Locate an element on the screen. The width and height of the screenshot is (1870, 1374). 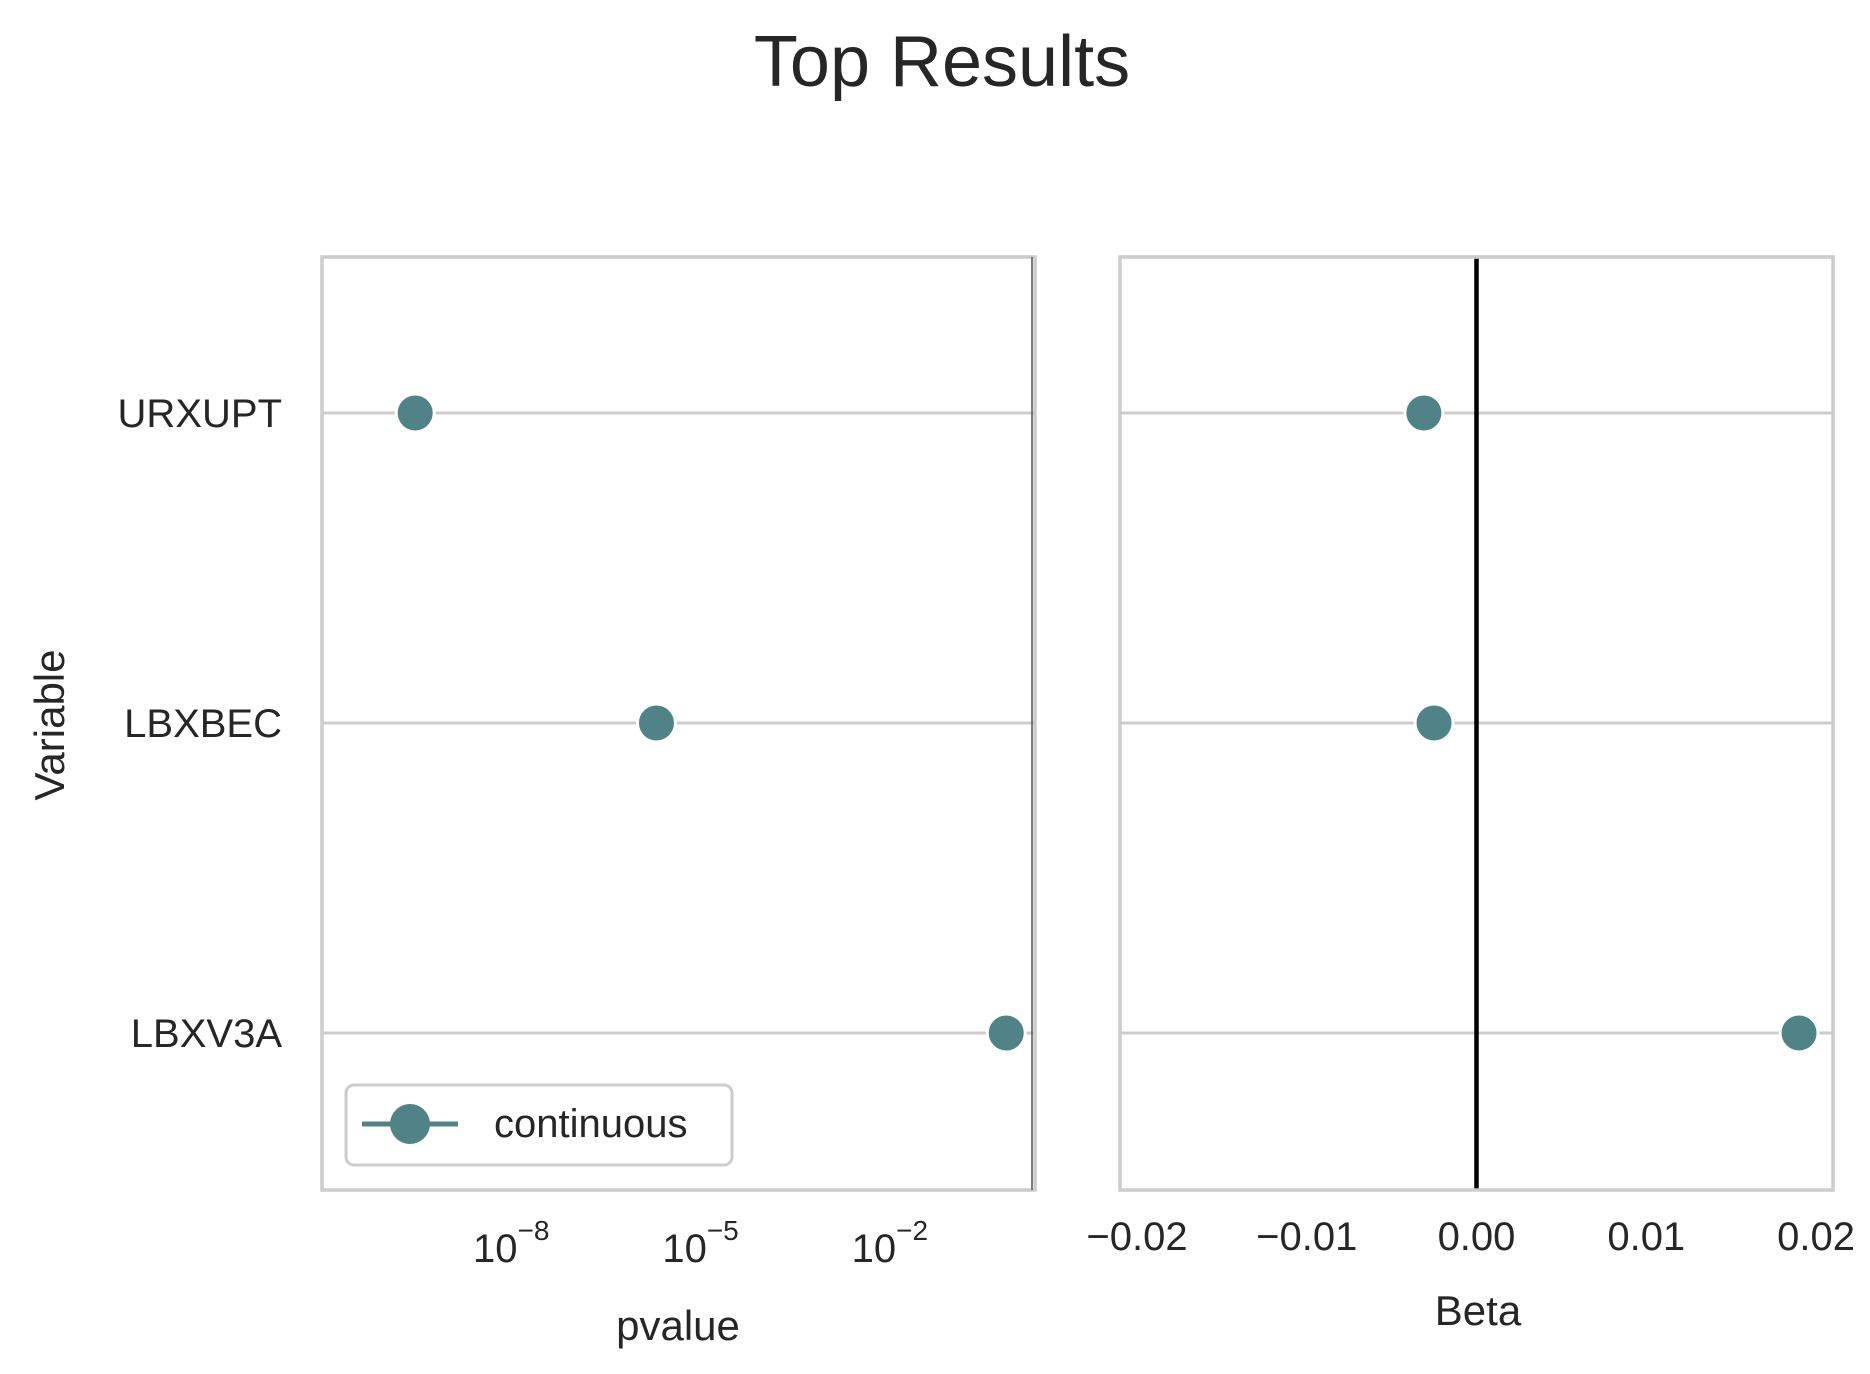
x-tick-label: 10⁻⁵ is located at coordinates (700, 1243).